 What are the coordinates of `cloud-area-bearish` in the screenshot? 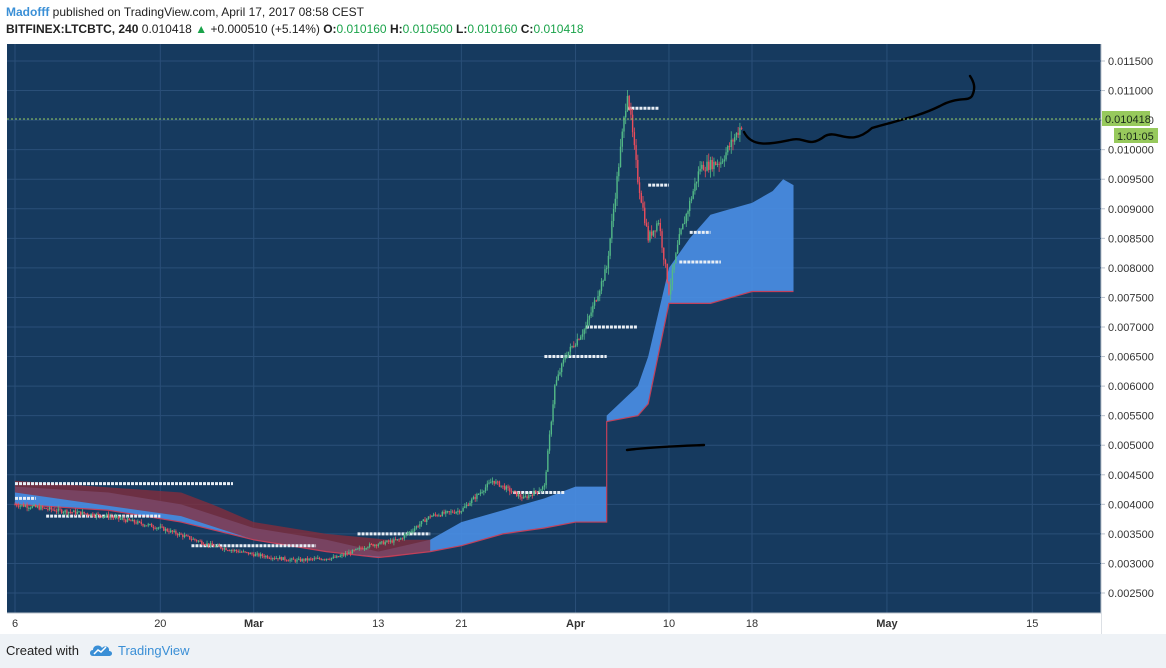 It's located at (223, 519).